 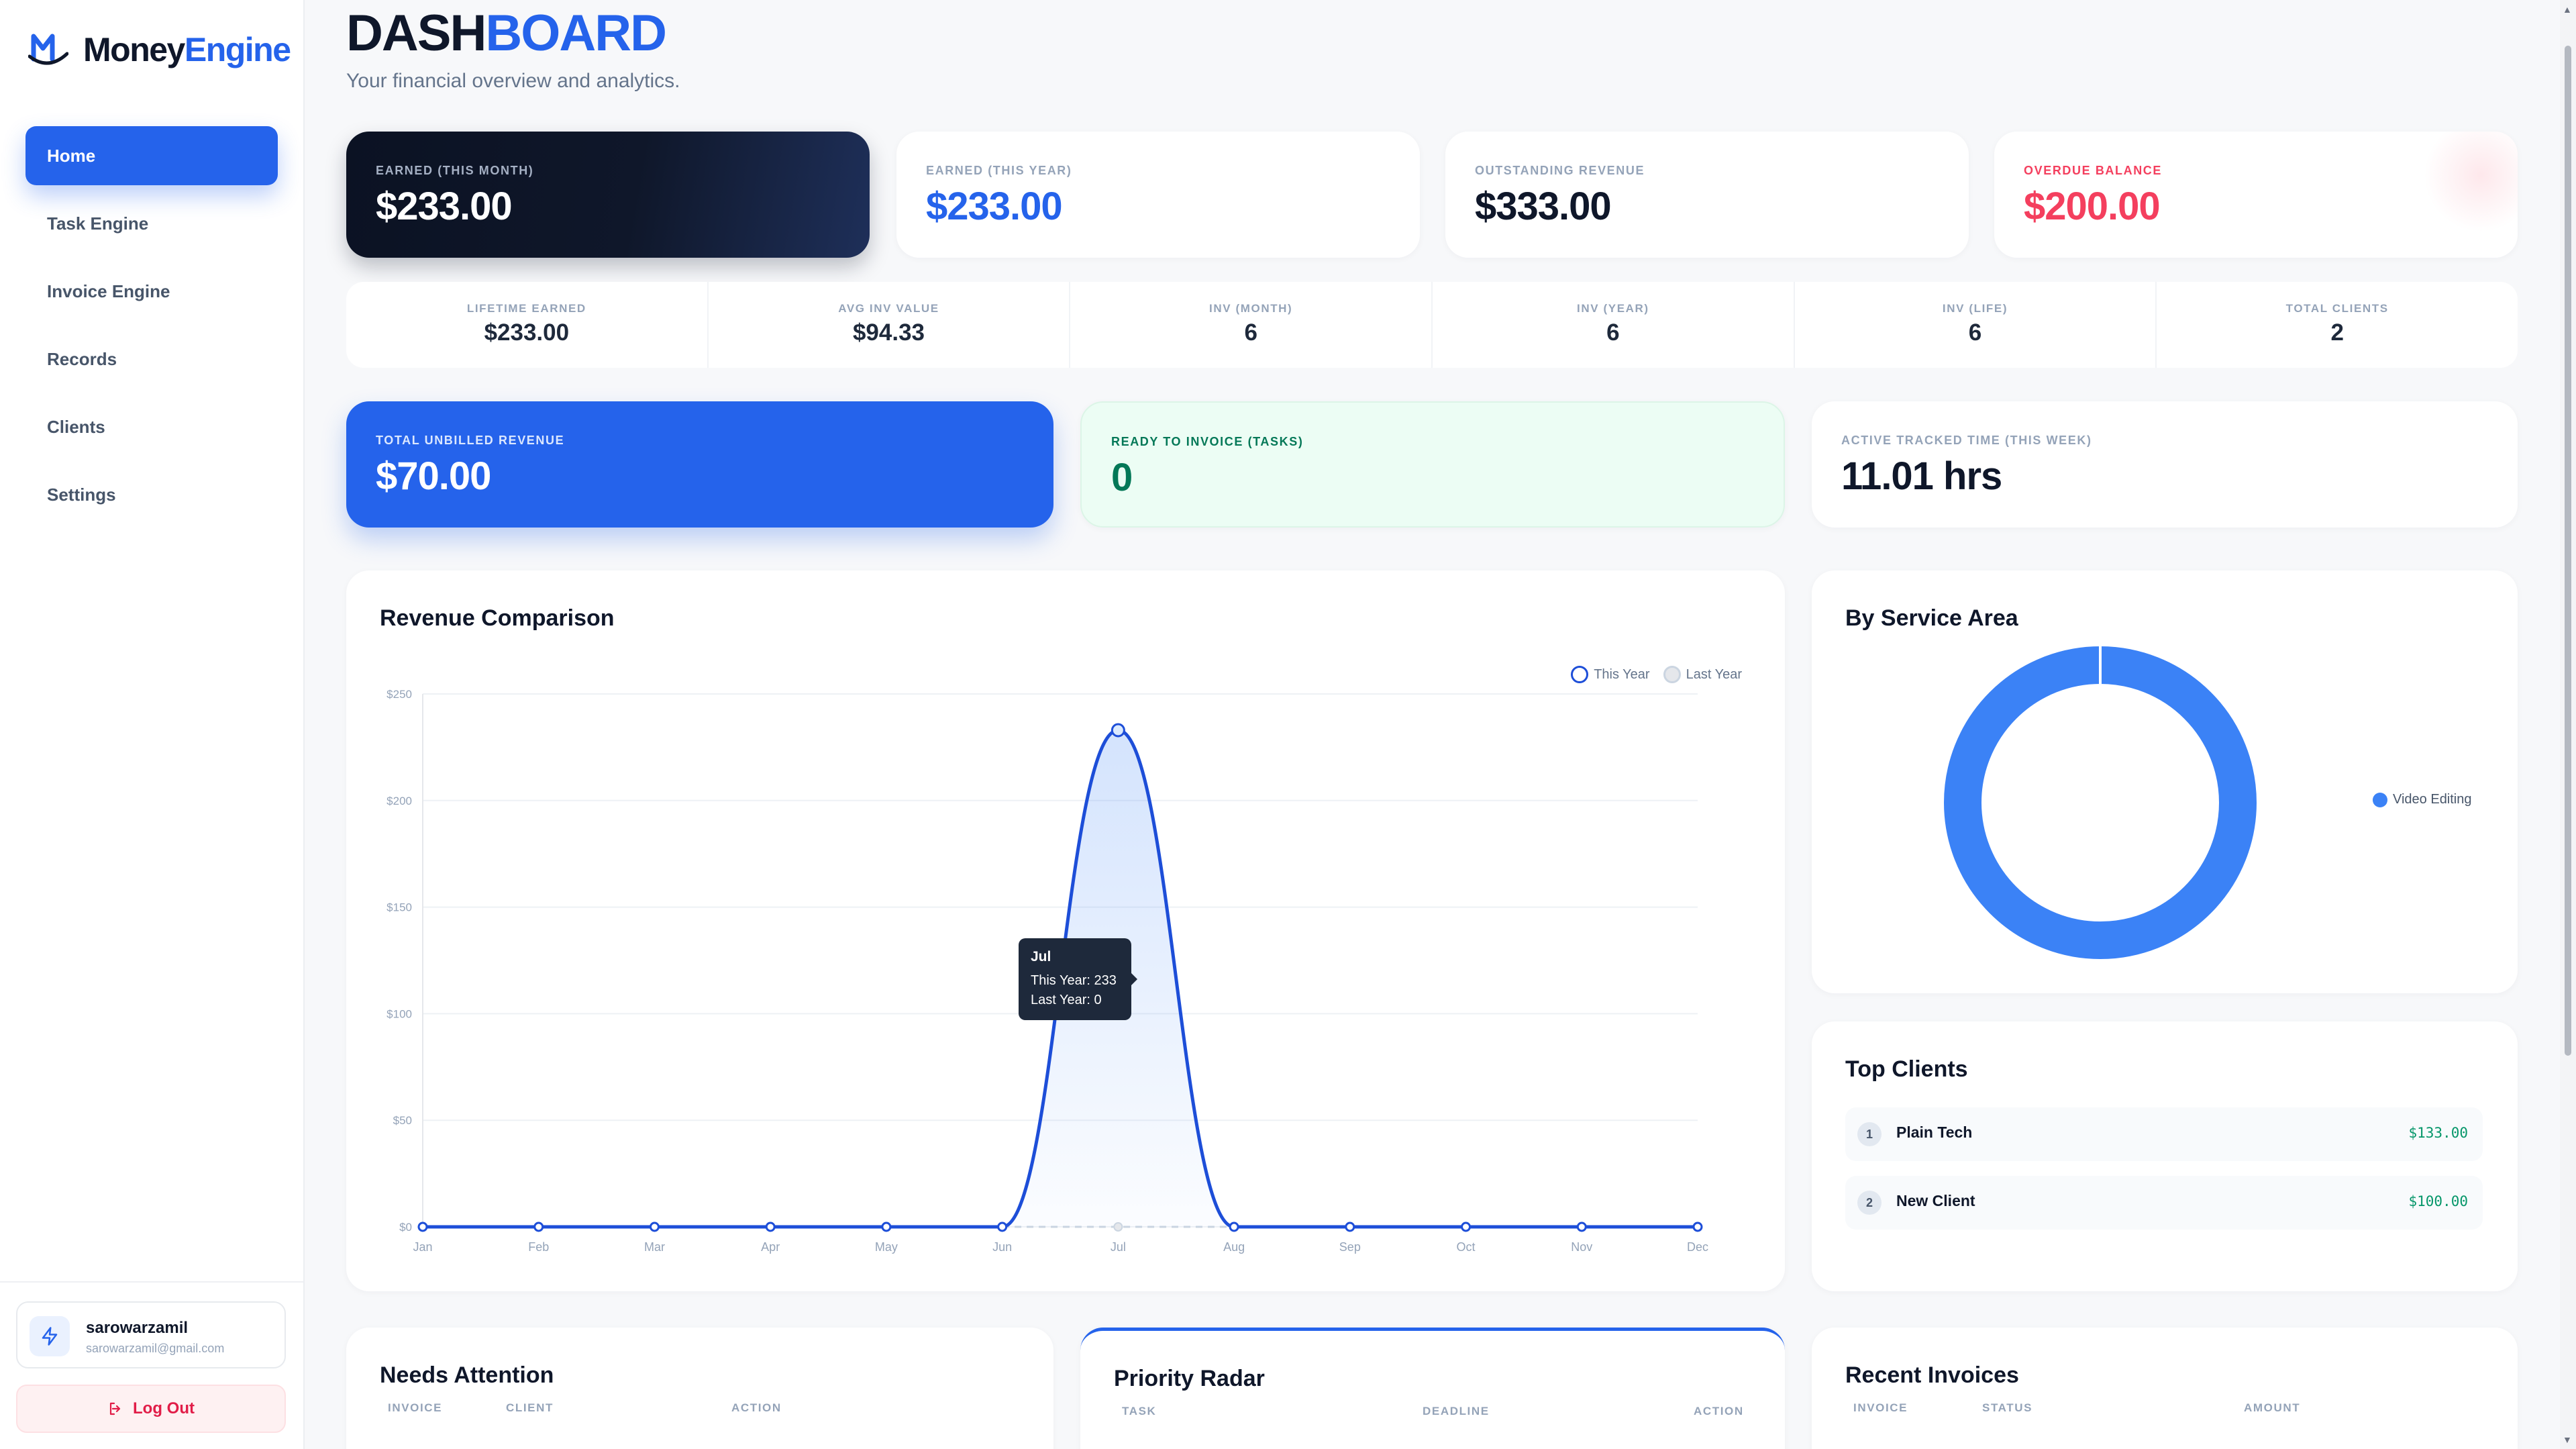 I want to click on legend-label: This Year, so click(x=1622, y=674).